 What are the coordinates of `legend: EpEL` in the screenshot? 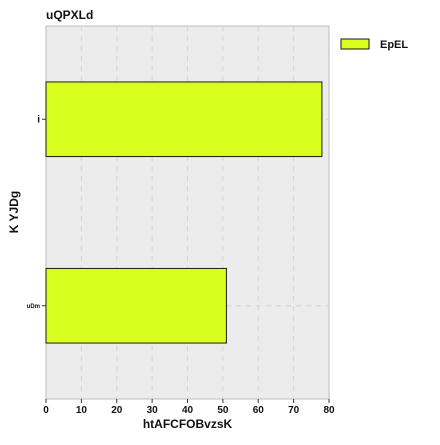 It's located at (374, 44).